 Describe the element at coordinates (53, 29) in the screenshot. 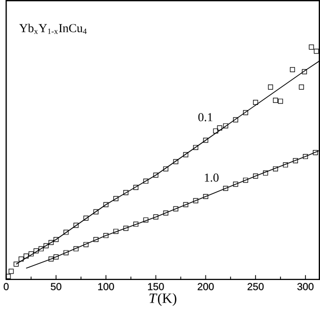

I see `text: Yb$_{x}$Y$_{1-x}$InCu$_{4}$` at that location.